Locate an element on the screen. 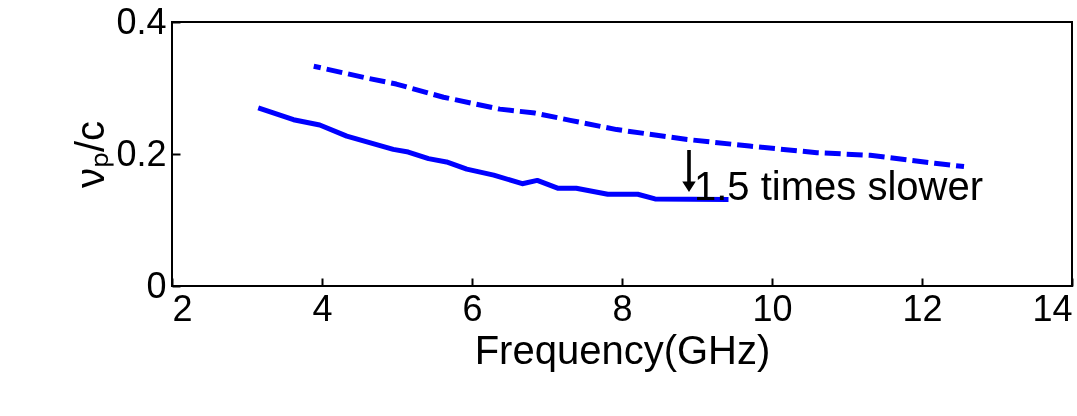 This screenshot has width=1077, height=416. x-tick-label: 6 is located at coordinates (472, 308).